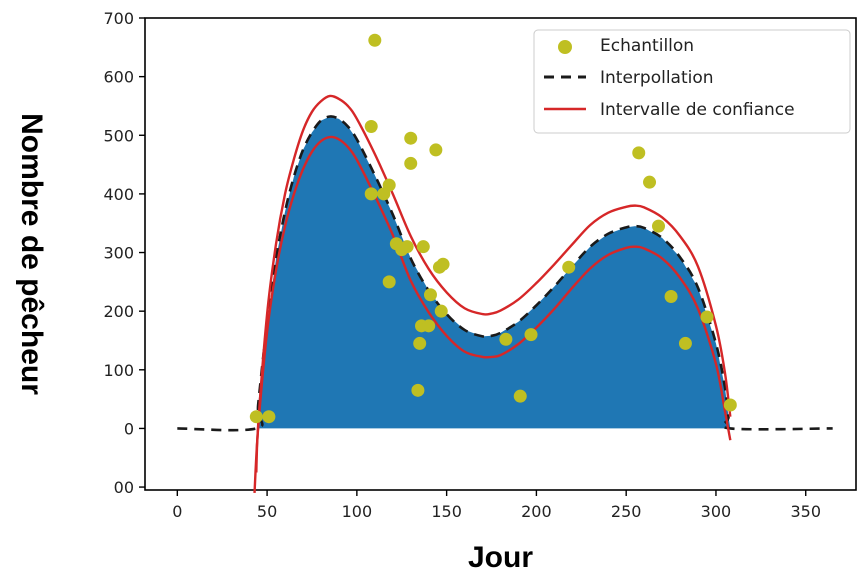  Describe the element at coordinates (118, 18) in the screenshot. I see `y-tick-label: 700` at that location.